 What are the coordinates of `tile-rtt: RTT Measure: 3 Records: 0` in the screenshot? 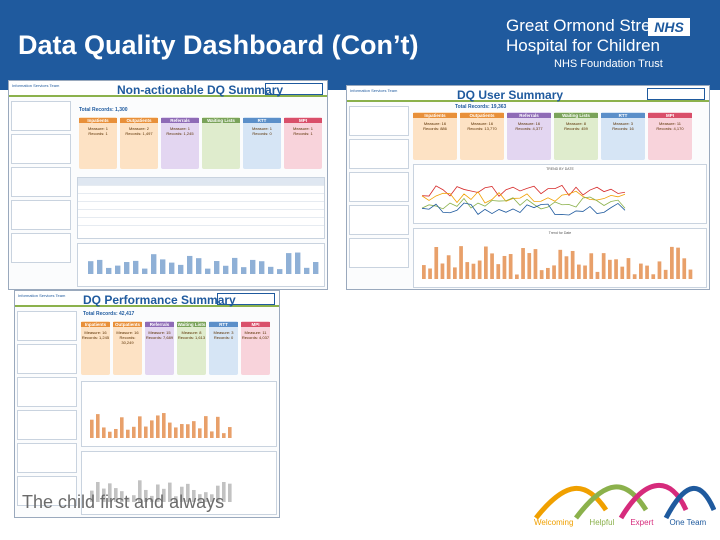 It's located at (223, 348).